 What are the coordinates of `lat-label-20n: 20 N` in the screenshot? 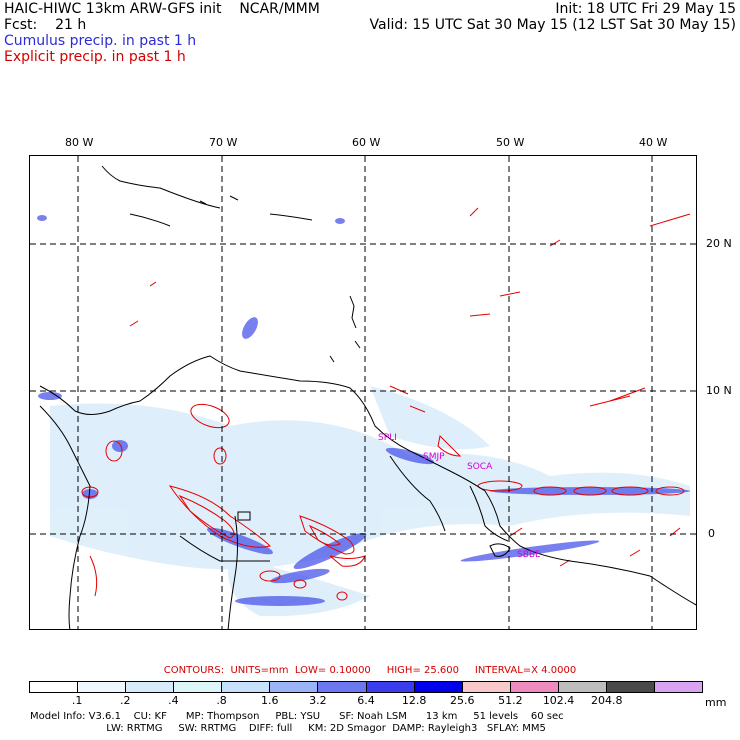 It's located at (719, 243).